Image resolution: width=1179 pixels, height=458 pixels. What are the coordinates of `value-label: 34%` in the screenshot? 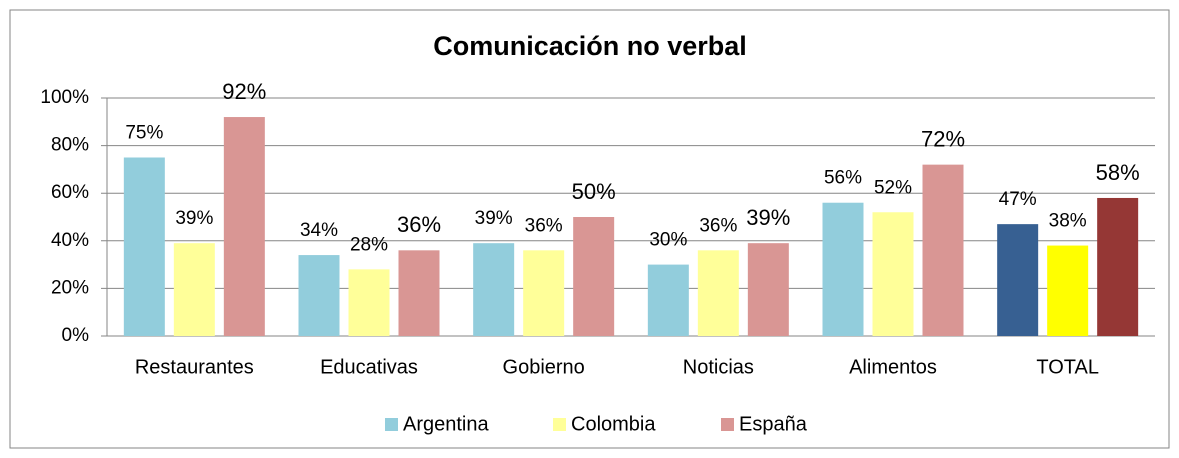 It's located at (319, 230).